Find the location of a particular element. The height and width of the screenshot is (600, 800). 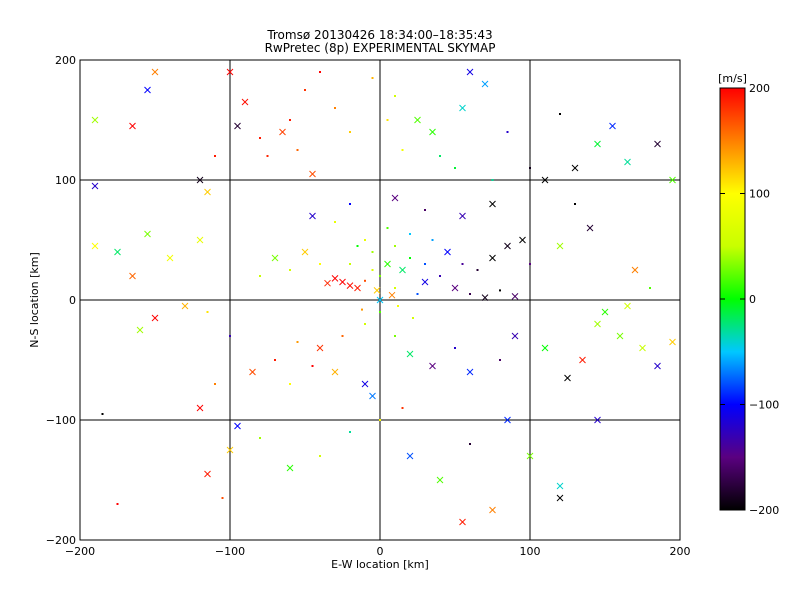

colorbar-tick-label: 100 is located at coordinates (759, 194).